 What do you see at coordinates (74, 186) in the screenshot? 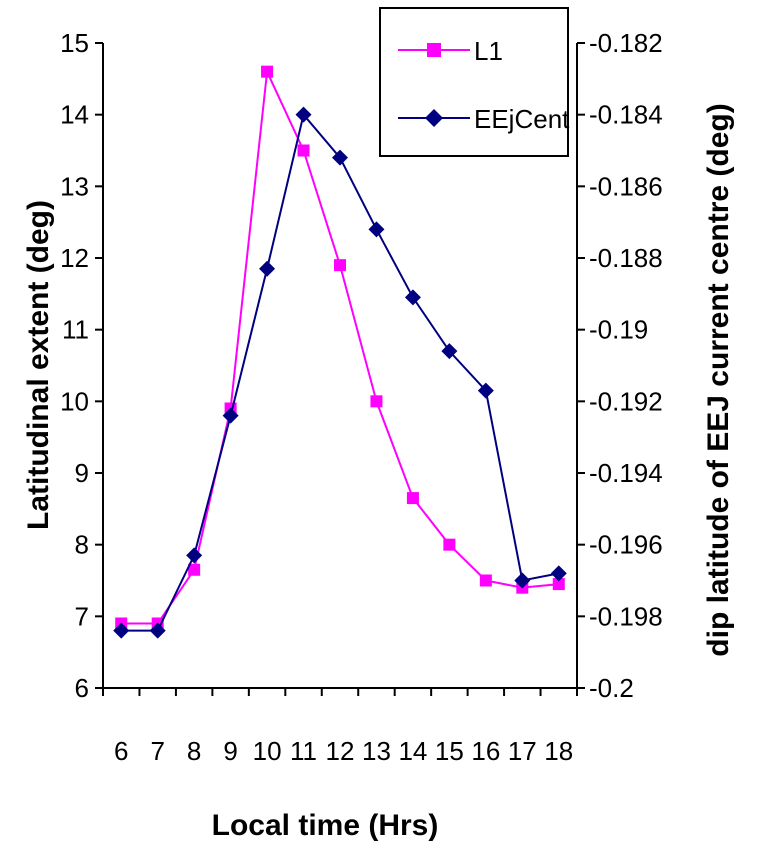
I see `y-left-tick-label: 13` at bounding box center [74, 186].